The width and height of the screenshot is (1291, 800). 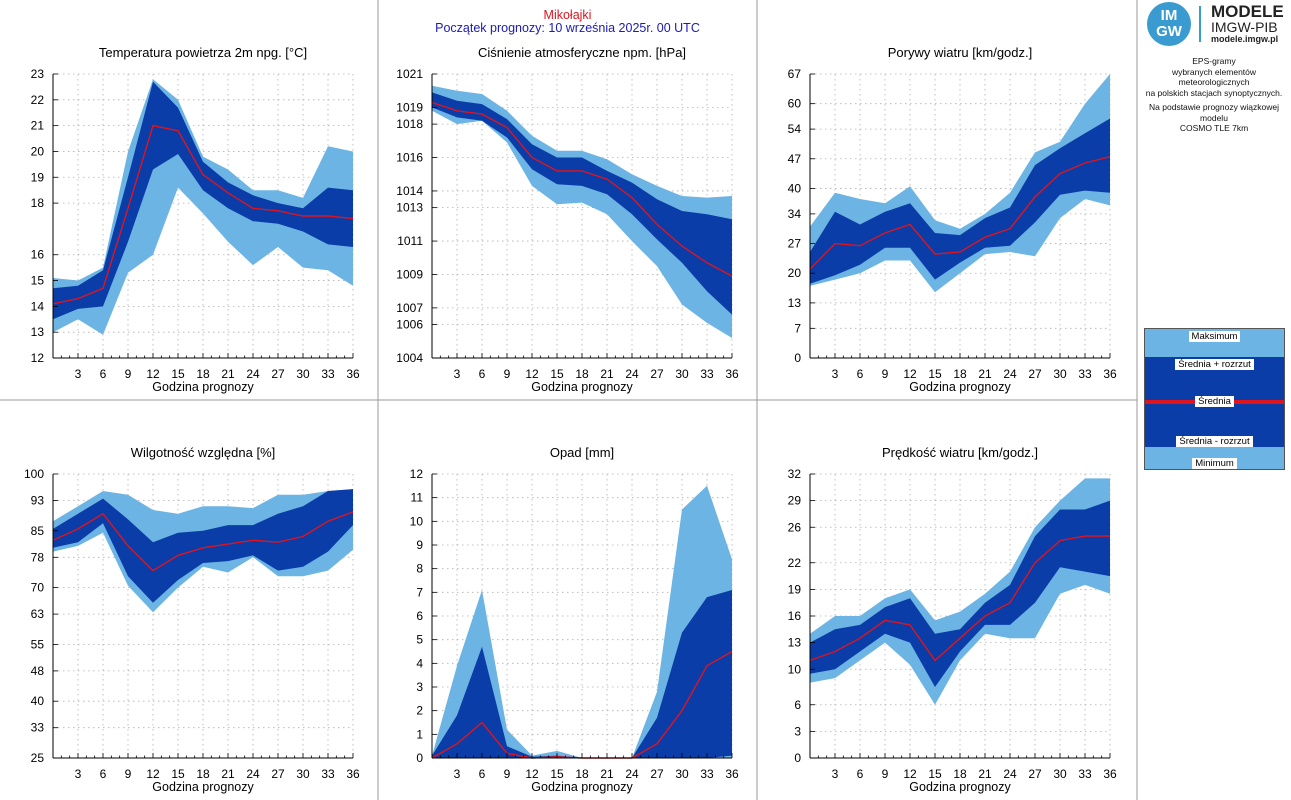 I want to click on y-tick-label: 2, so click(x=419, y=711).